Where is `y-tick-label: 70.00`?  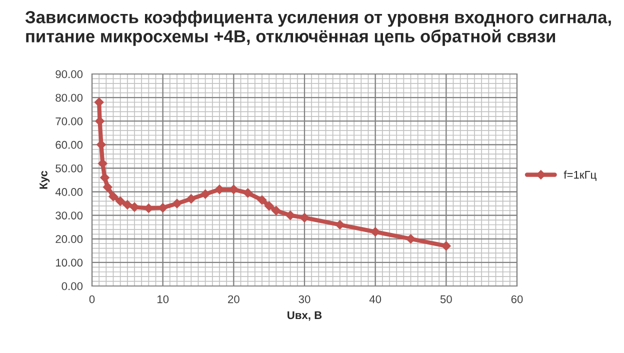
y-tick-label: 70.00 is located at coordinates (69, 121).